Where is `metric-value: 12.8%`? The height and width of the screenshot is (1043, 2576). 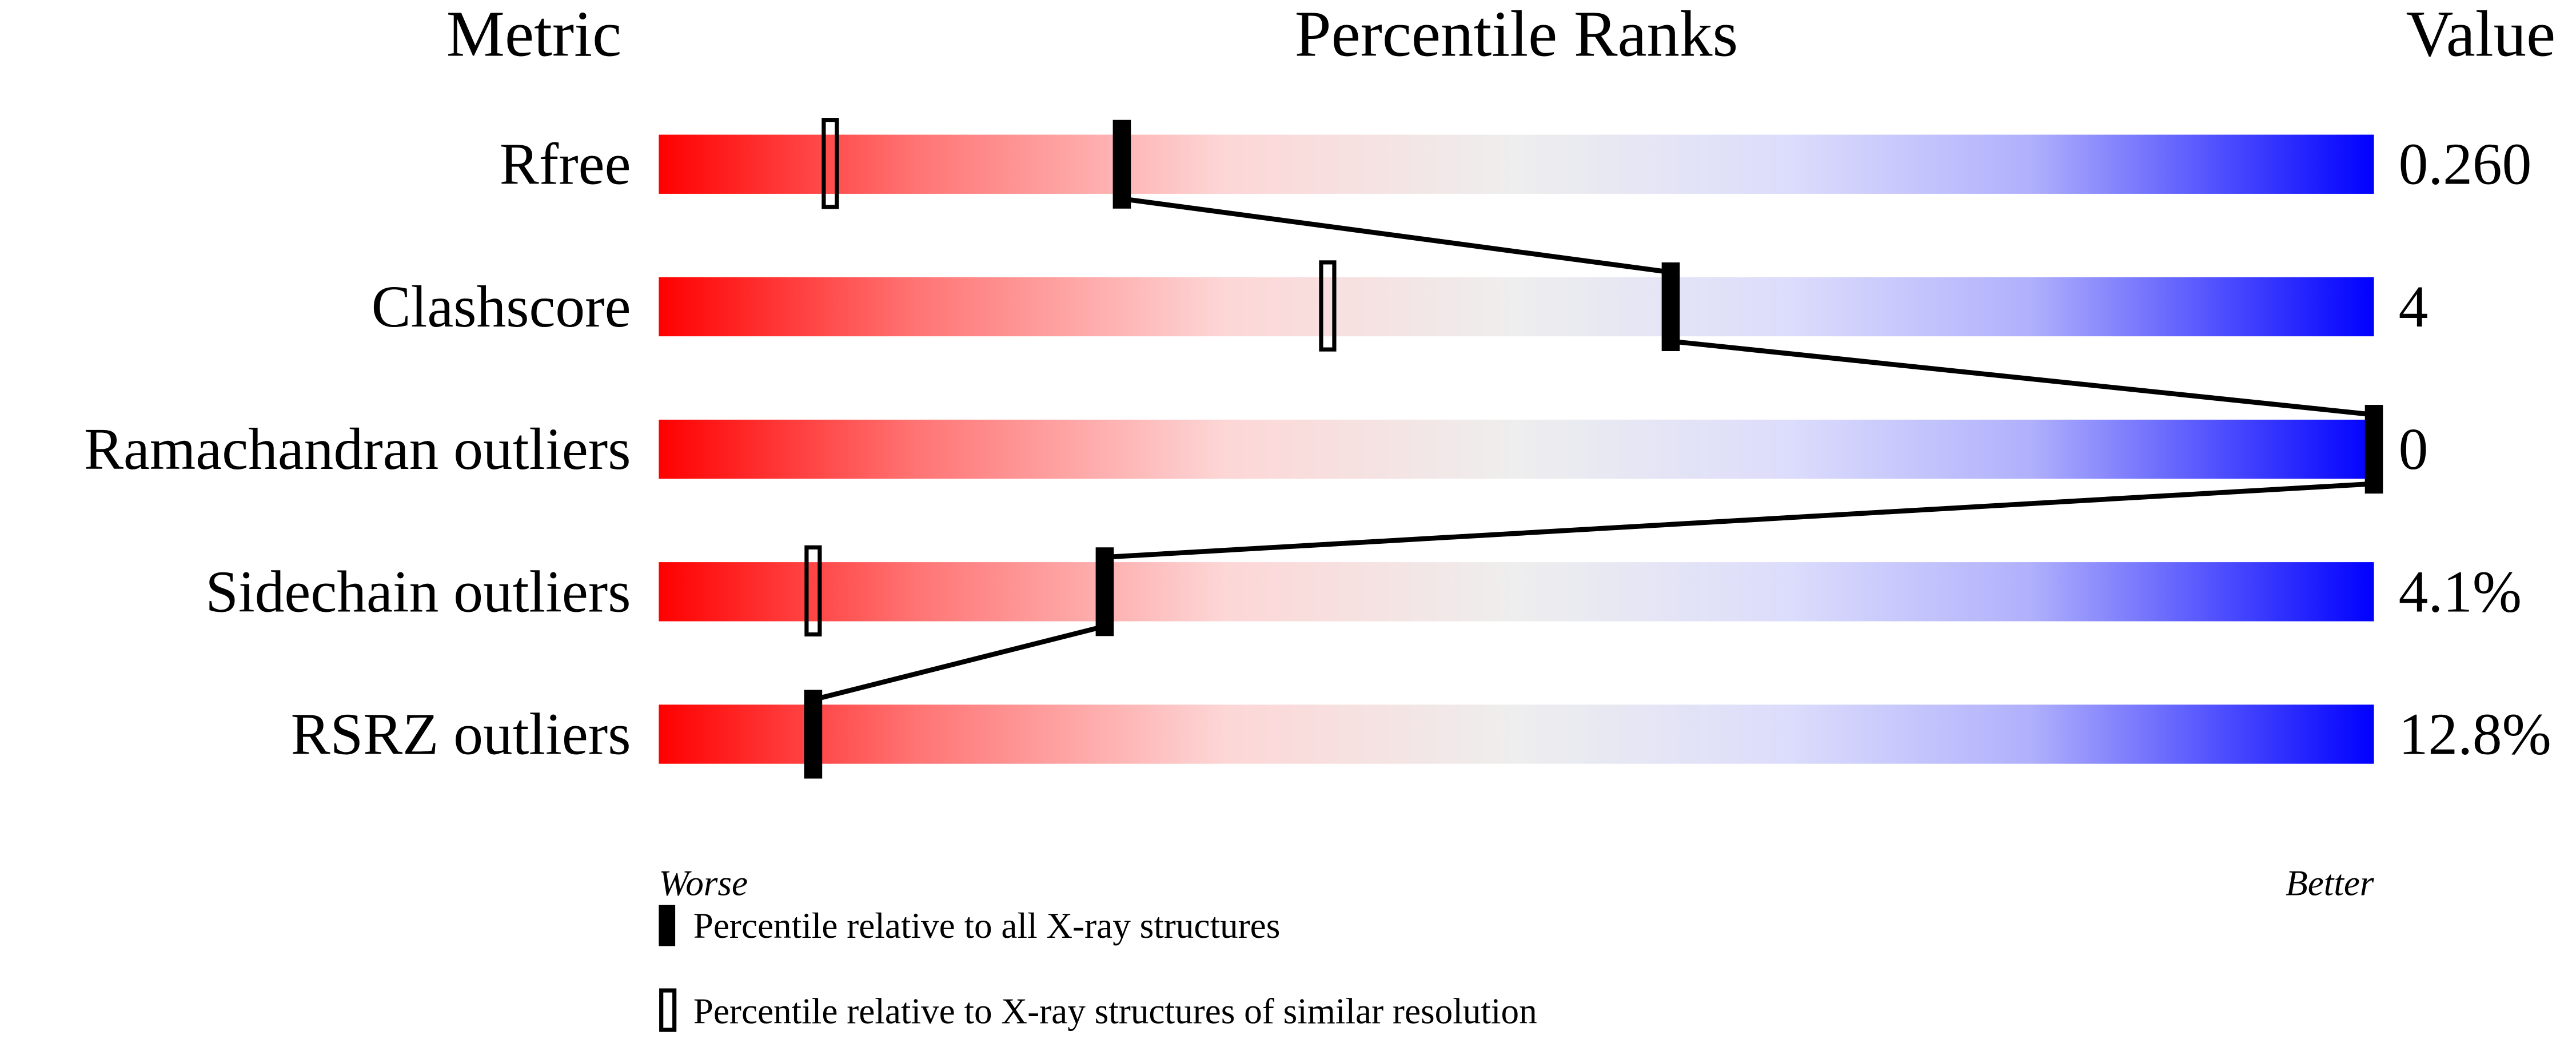 metric-value: 12.8% is located at coordinates (2475, 734).